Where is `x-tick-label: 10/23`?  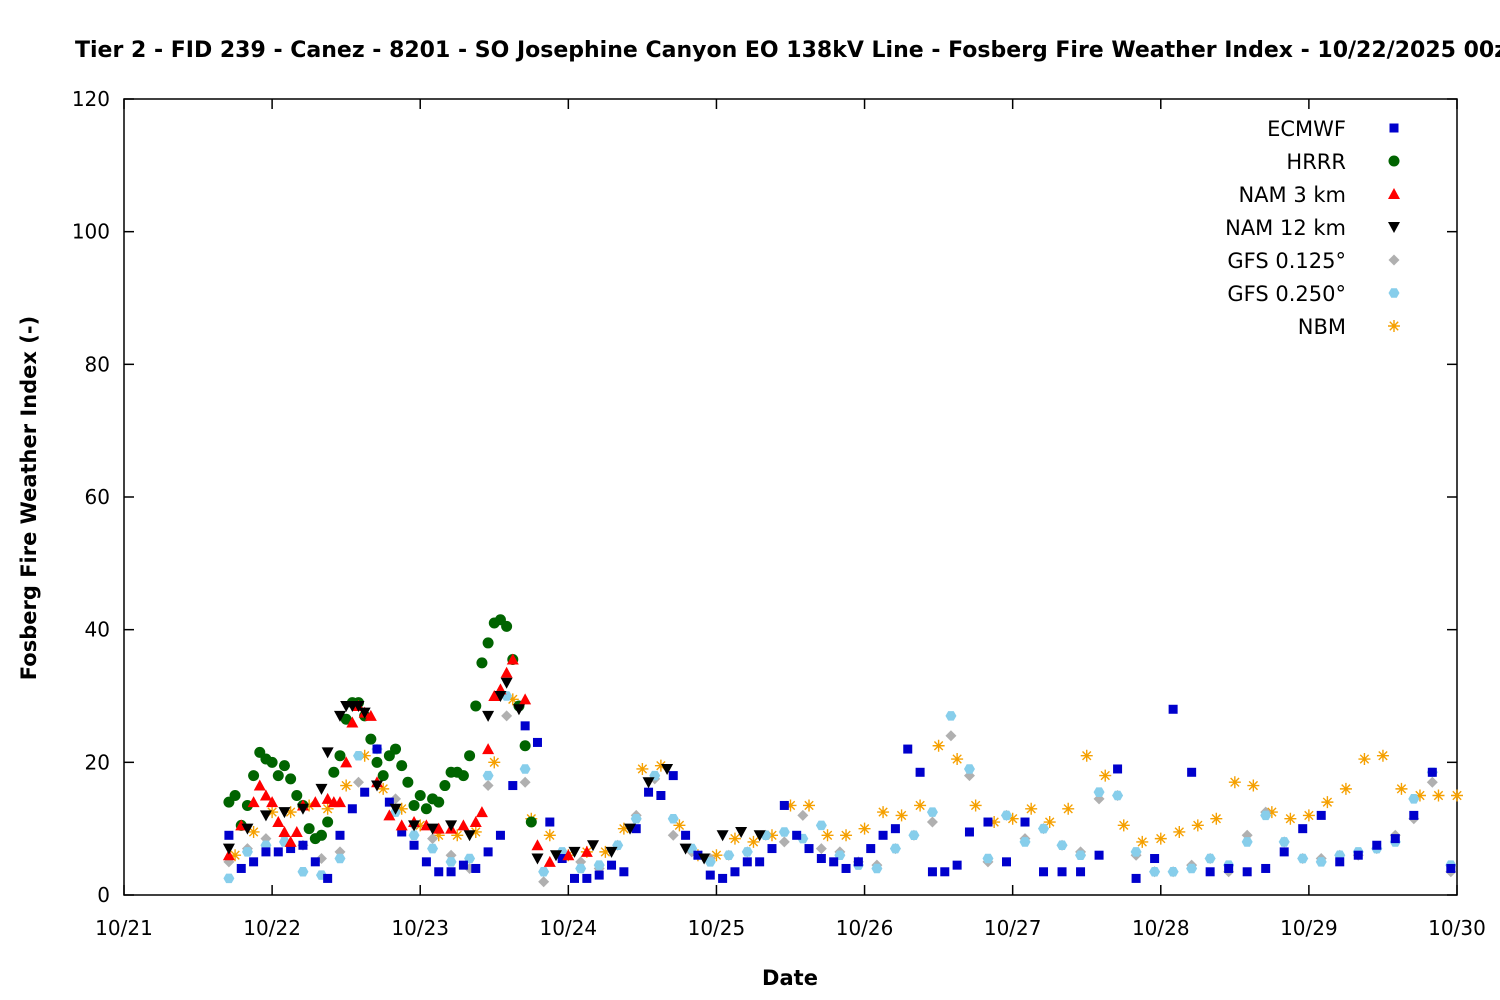 x-tick-label: 10/23 is located at coordinates (420, 928).